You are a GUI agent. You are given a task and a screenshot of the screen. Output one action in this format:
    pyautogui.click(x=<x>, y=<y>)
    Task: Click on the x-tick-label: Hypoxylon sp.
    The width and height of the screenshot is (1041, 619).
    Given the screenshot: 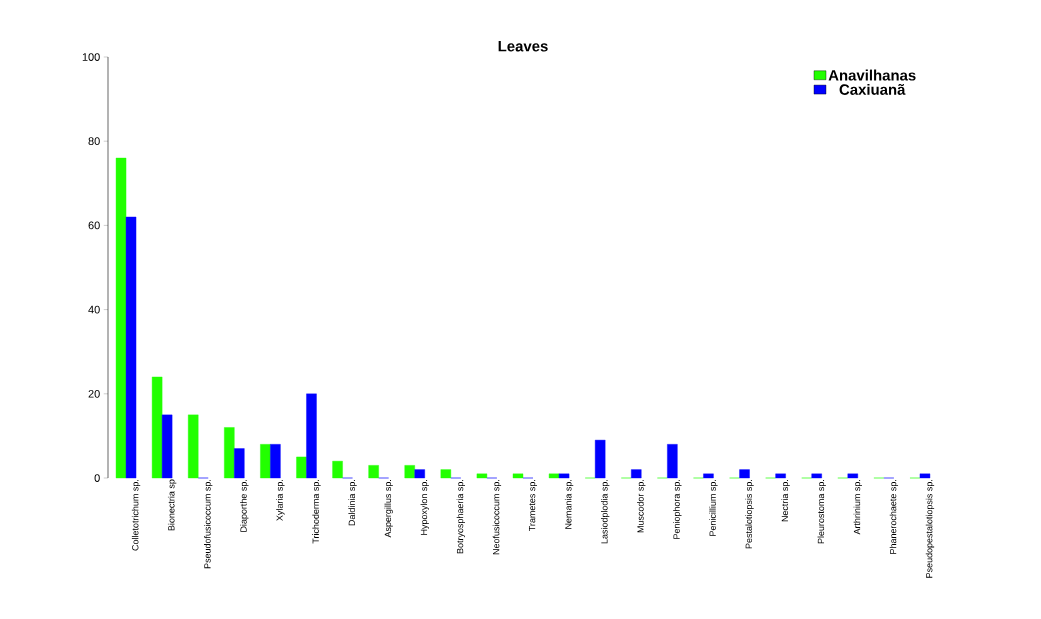 What is the action you would take?
    pyautogui.click(x=424, y=507)
    